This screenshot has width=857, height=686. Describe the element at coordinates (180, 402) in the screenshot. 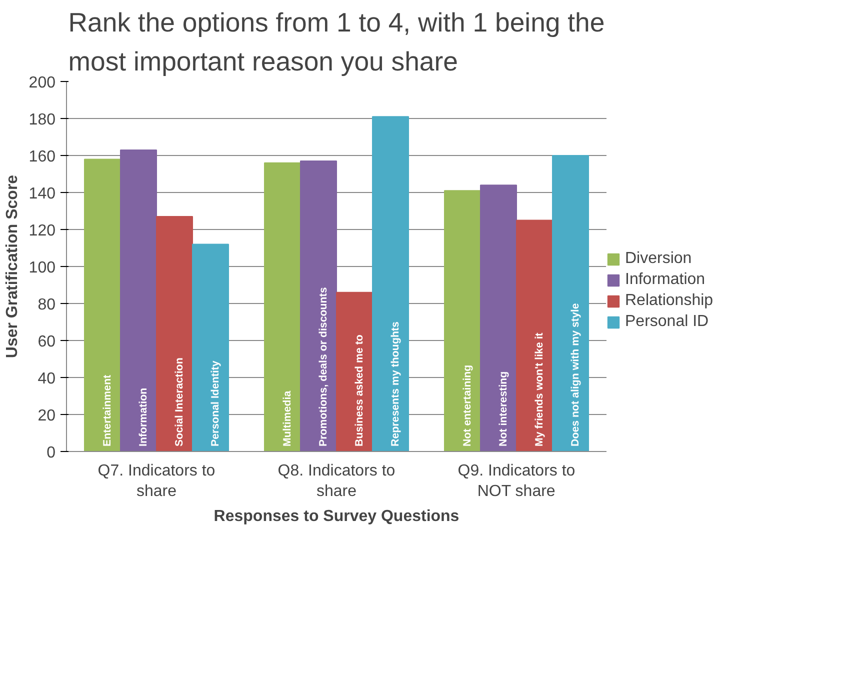

I see `data-label: Social Interaction` at that location.